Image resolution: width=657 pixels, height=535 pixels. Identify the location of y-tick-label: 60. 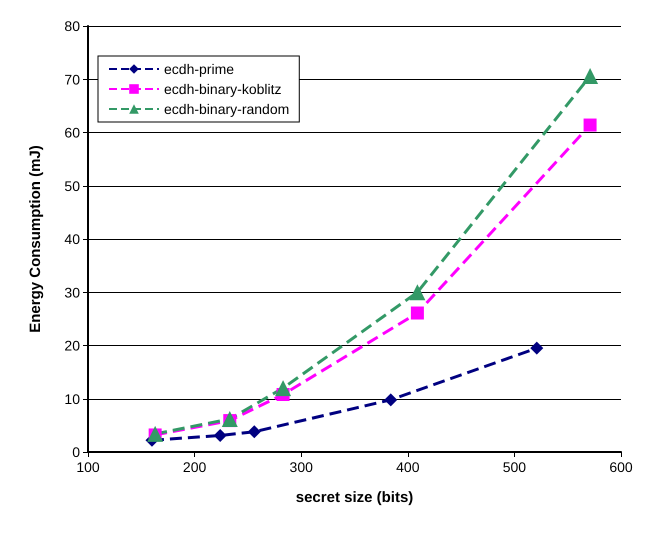
(72, 132).